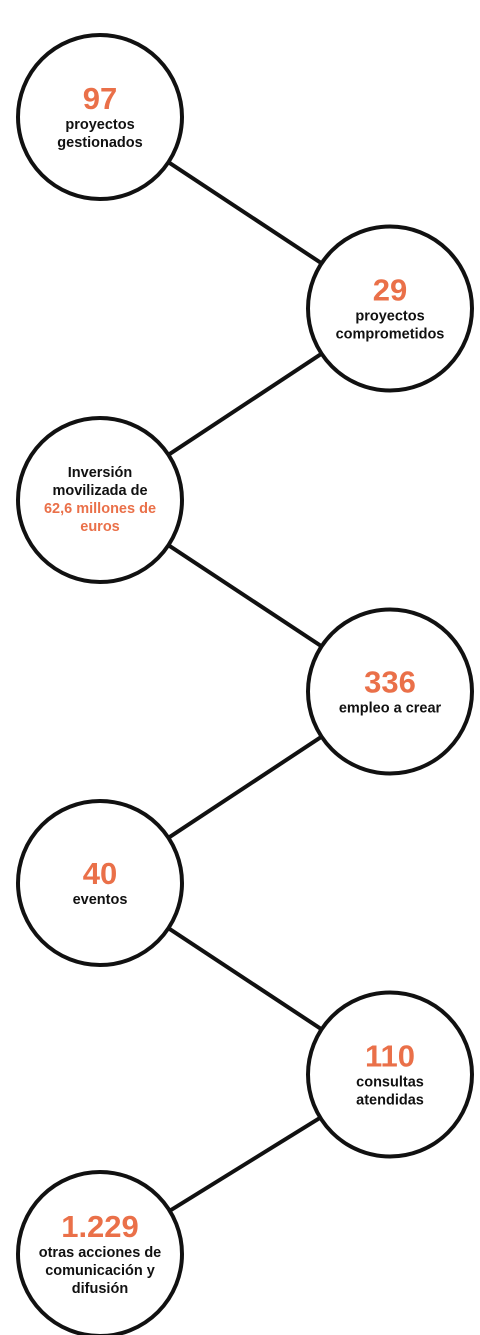  Describe the element at coordinates (390, 290) in the screenshot. I see `node-number: 29` at that location.